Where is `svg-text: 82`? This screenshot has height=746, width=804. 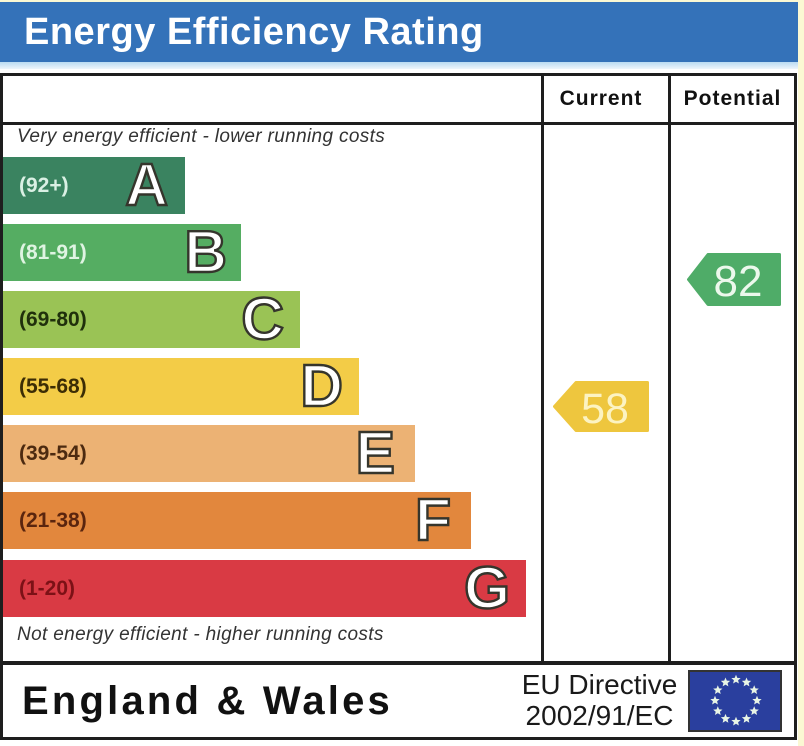 svg-text: 82 is located at coordinates (738, 281).